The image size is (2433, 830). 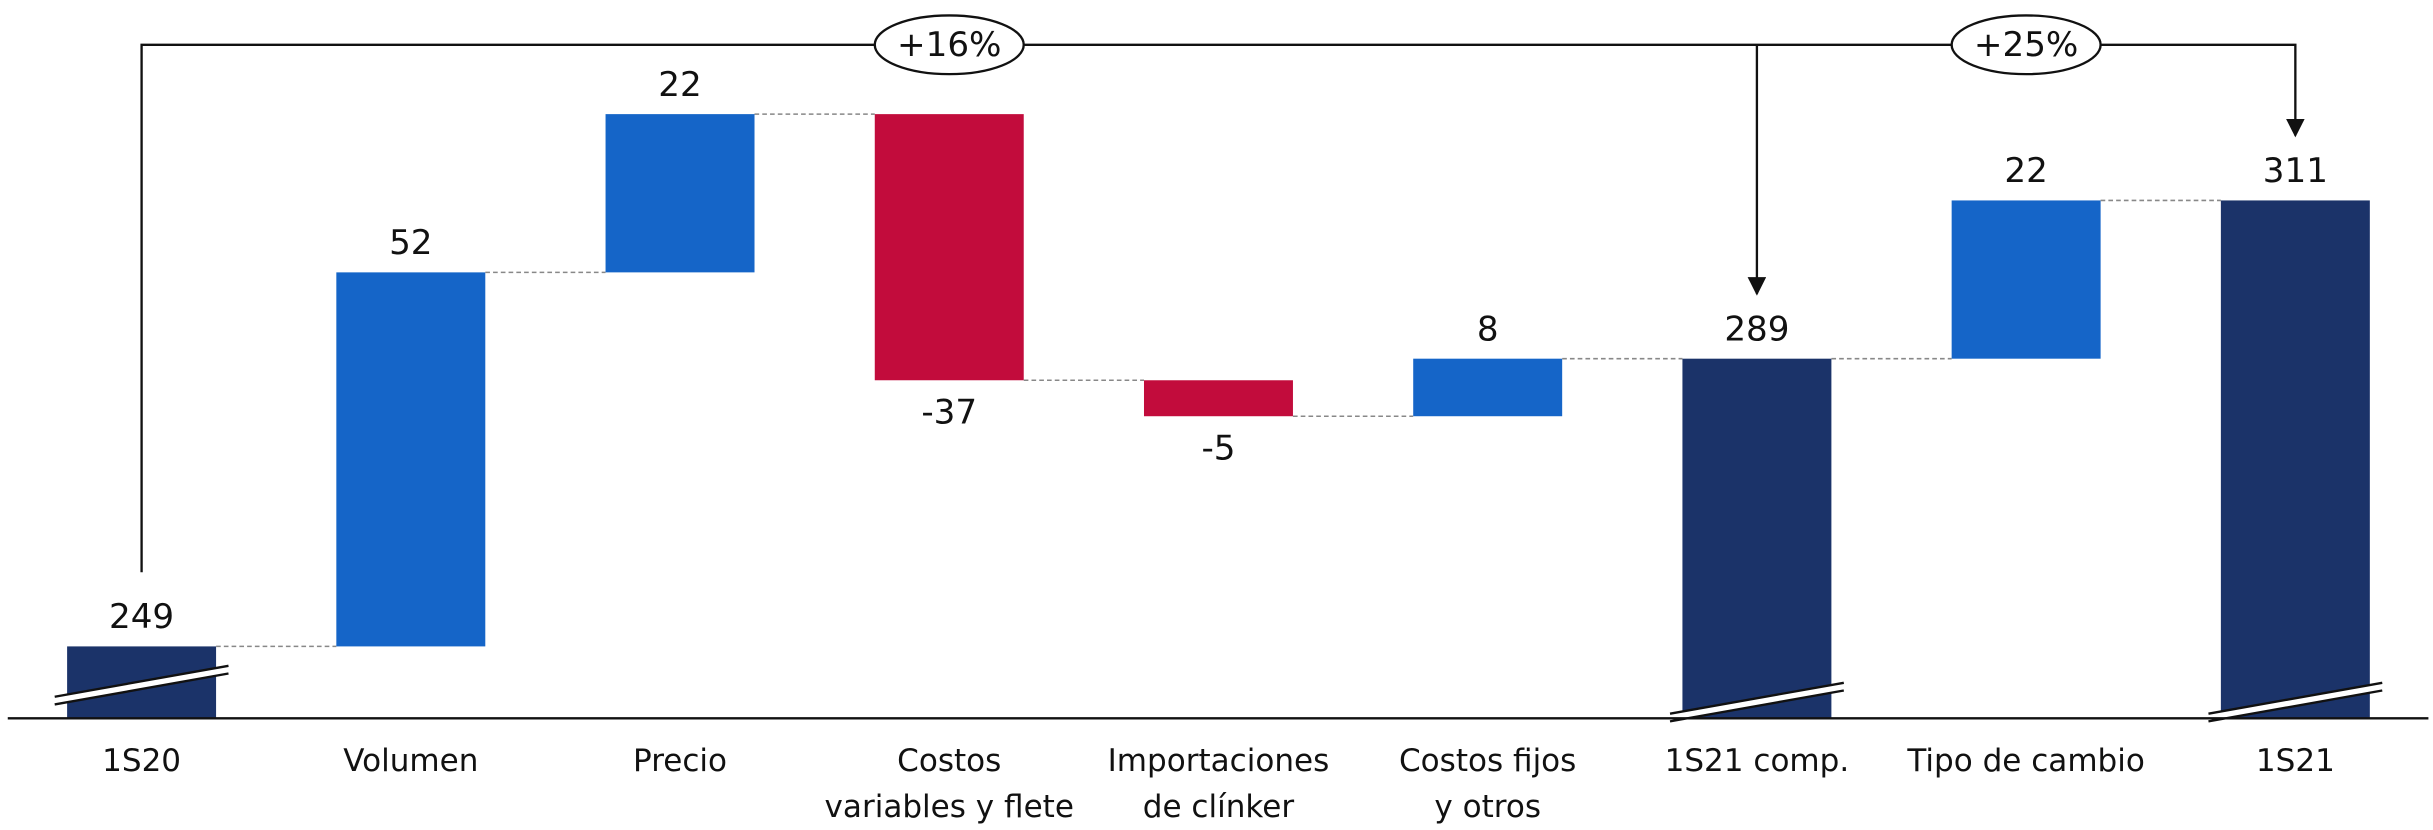 What do you see at coordinates (1488, 783) in the screenshot?
I see `x-tick-label: Costos fijos y otros` at bounding box center [1488, 783].